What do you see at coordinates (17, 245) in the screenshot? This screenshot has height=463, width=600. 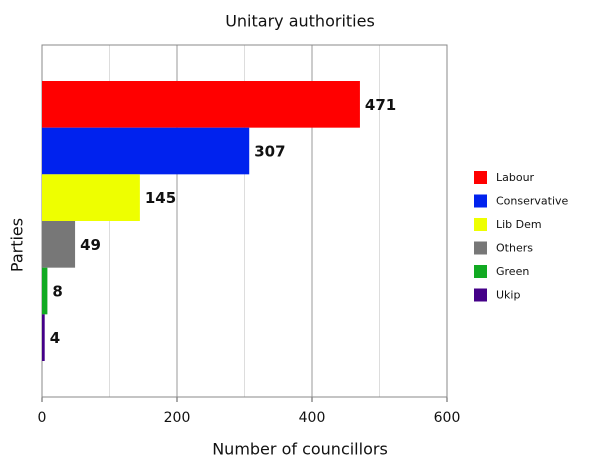 I see `y-axis-label: Parties` at bounding box center [17, 245].